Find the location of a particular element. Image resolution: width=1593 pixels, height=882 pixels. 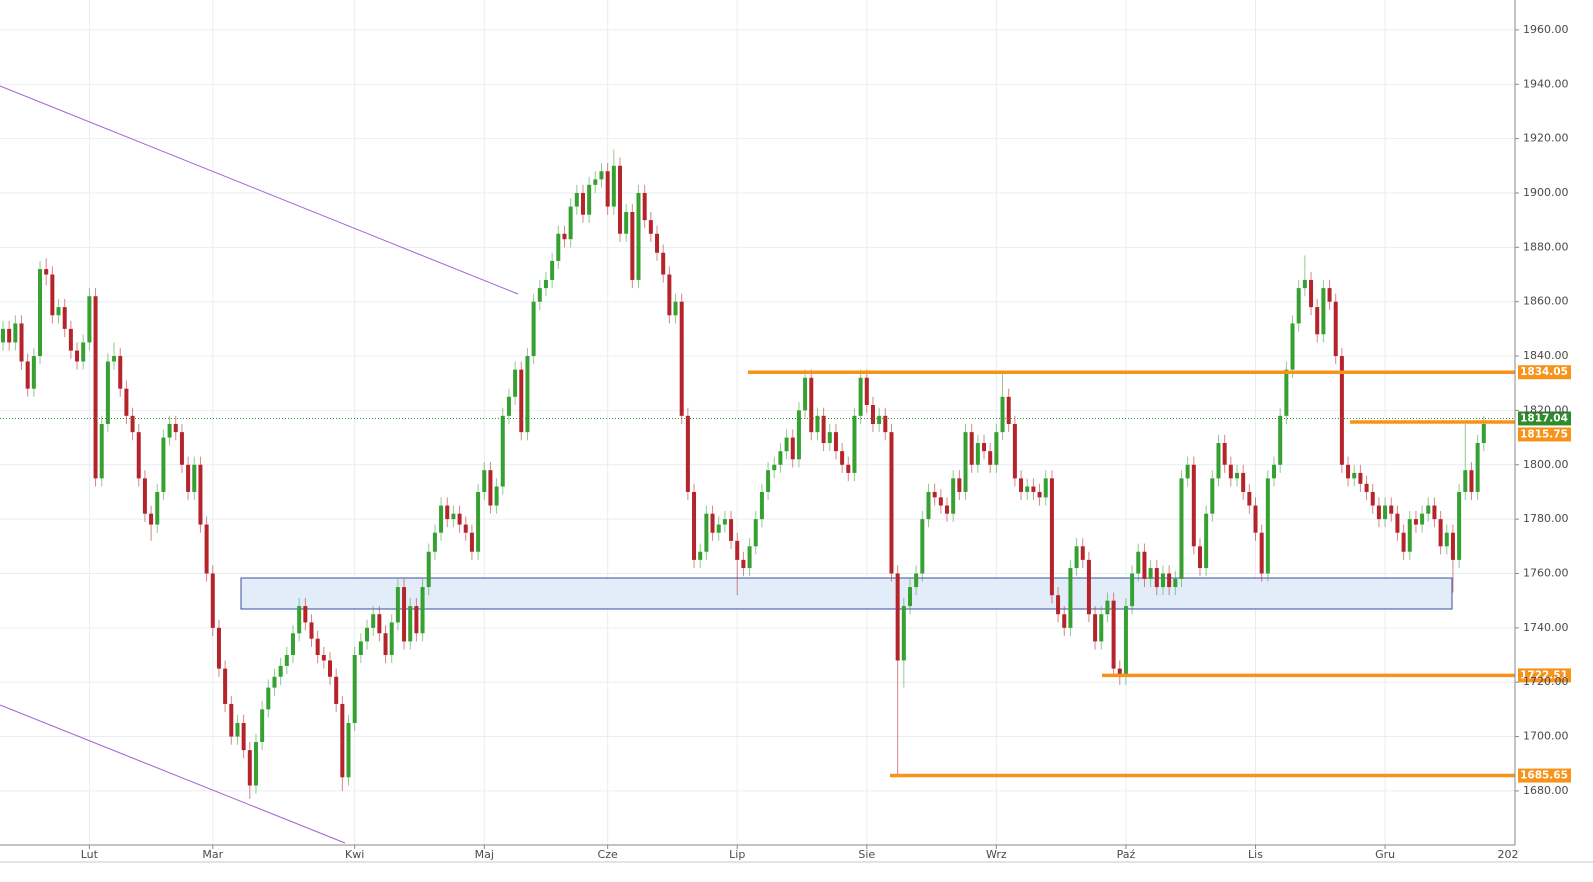

y-tick-label: 1960.00 is located at coordinates (1546, 29).